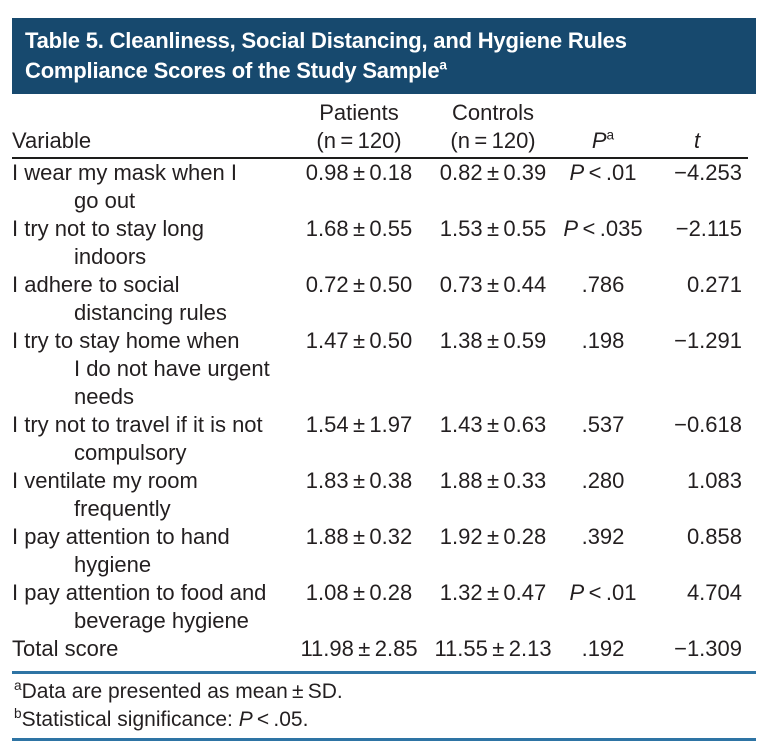  Describe the element at coordinates (708, 648) in the screenshot. I see `cell-t: −1.309` at that location.